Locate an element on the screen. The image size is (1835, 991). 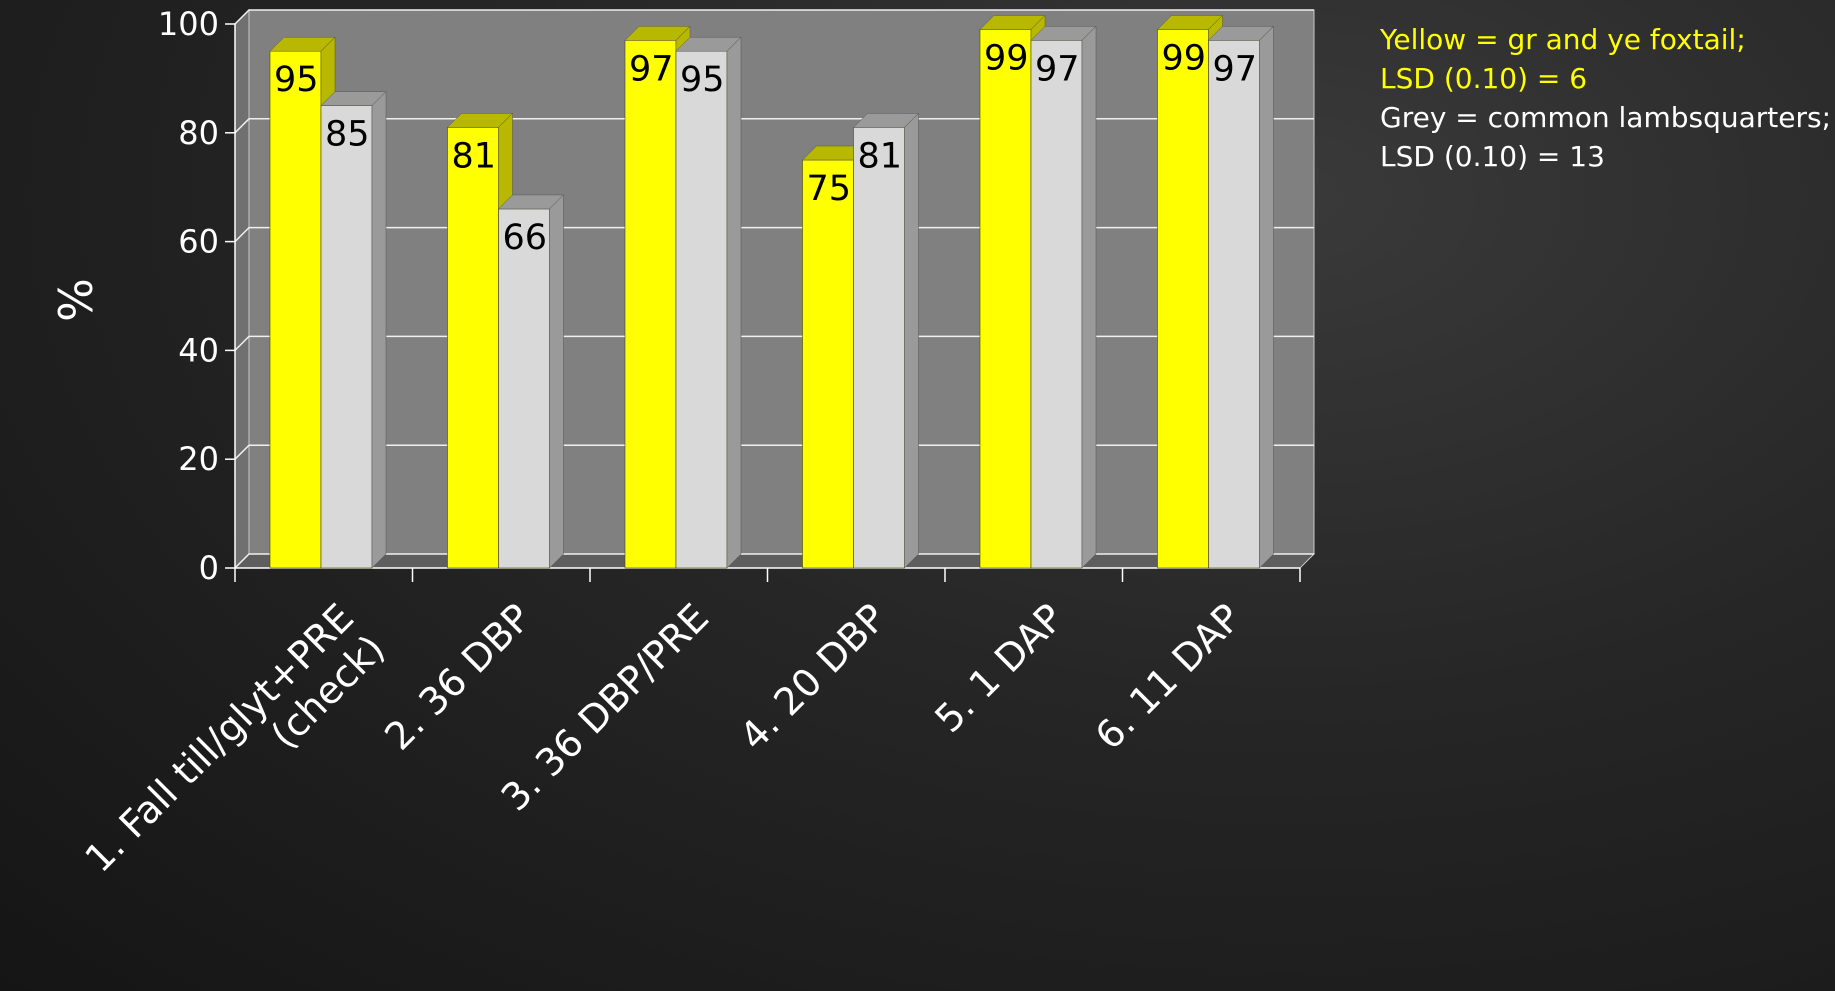
value-label-3-1: 97 is located at coordinates (651, 69).